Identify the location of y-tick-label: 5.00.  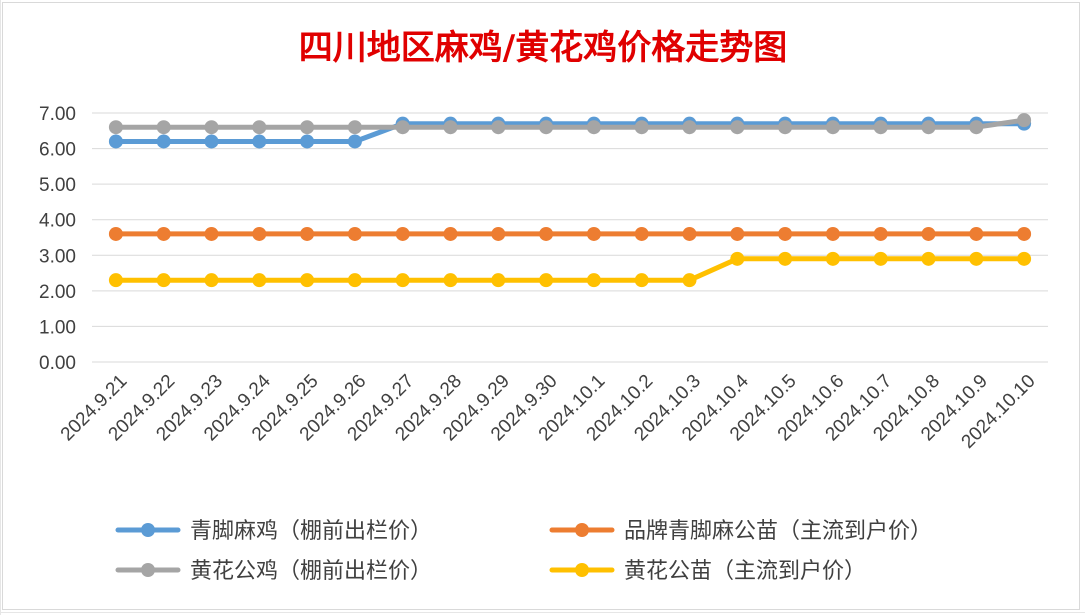
(57, 185).